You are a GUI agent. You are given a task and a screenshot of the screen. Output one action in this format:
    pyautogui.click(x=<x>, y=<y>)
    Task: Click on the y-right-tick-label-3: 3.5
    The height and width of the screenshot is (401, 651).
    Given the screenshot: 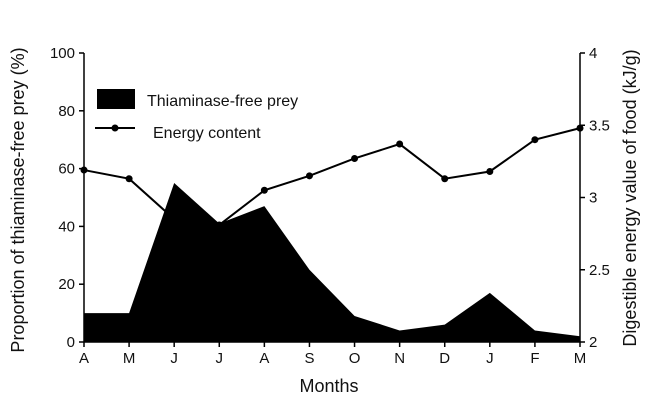 What is the action you would take?
    pyautogui.click(x=599, y=125)
    